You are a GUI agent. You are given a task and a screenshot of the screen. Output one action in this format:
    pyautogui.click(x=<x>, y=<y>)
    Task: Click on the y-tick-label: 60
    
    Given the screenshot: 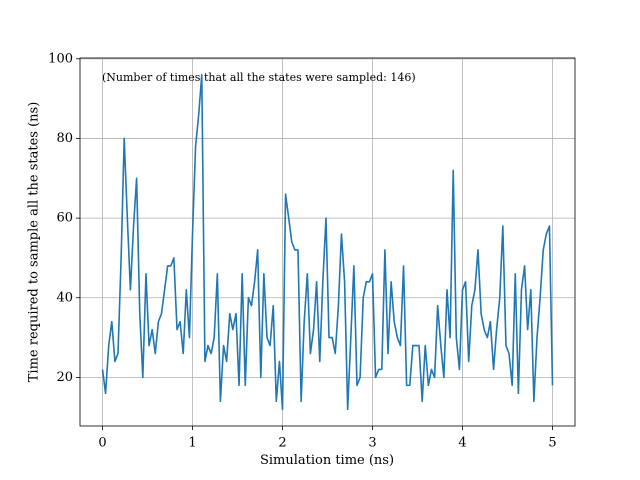 What is the action you would take?
    pyautogui.click(x=64, y=218)
    